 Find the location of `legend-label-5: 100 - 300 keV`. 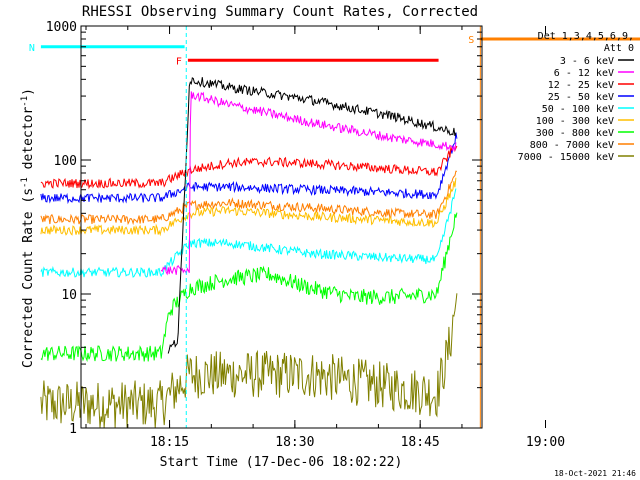

legend-label-5: 100 - 300 keV is located at coordinates (575, 121).